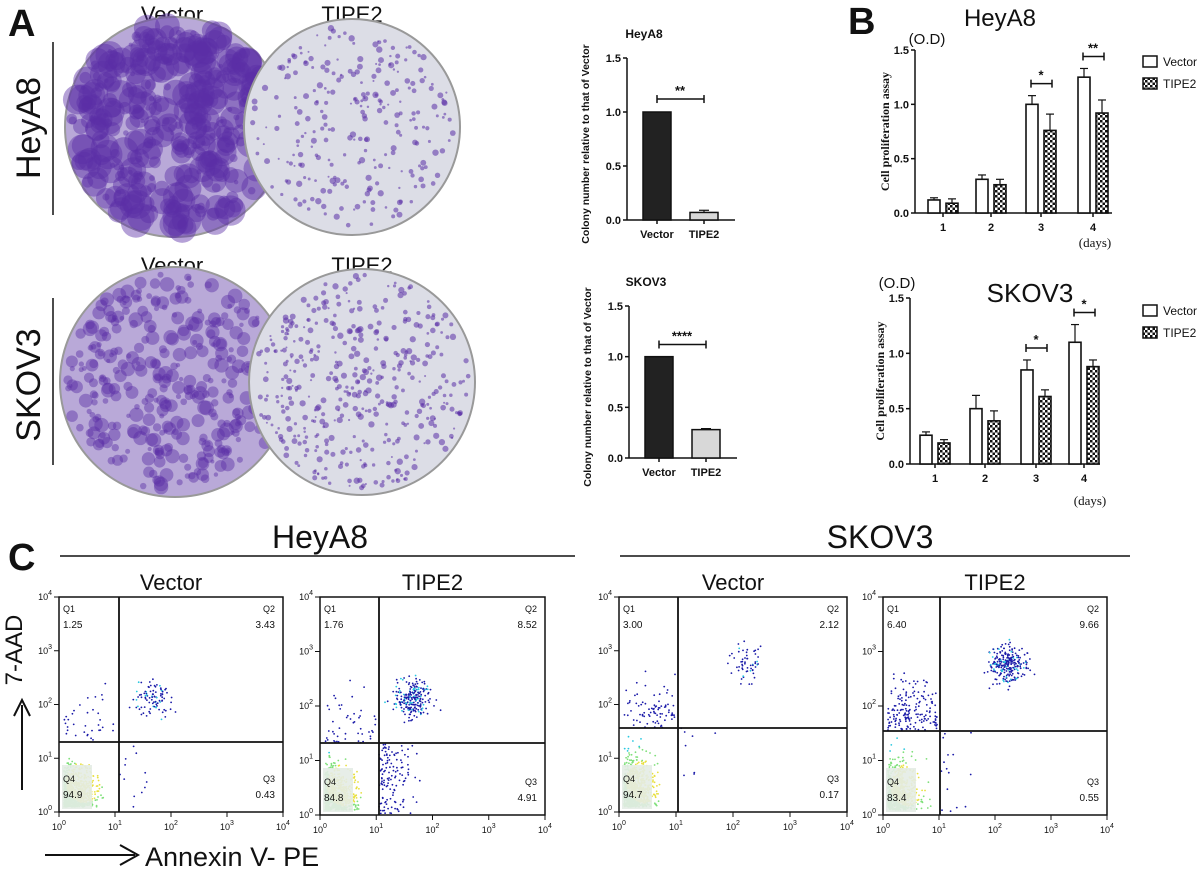  I want to click on quadrant-percent-q1: 1.76, so click(334, 625).